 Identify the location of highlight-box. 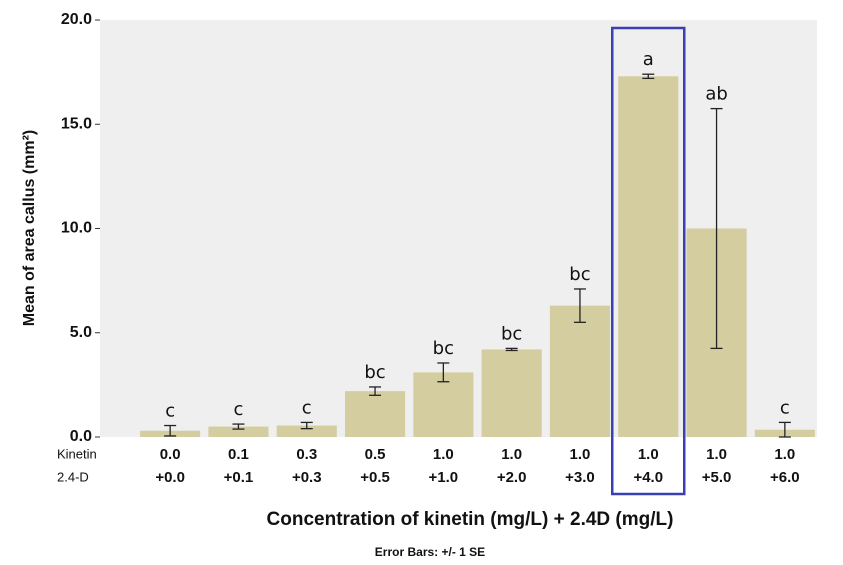
(648, 261).